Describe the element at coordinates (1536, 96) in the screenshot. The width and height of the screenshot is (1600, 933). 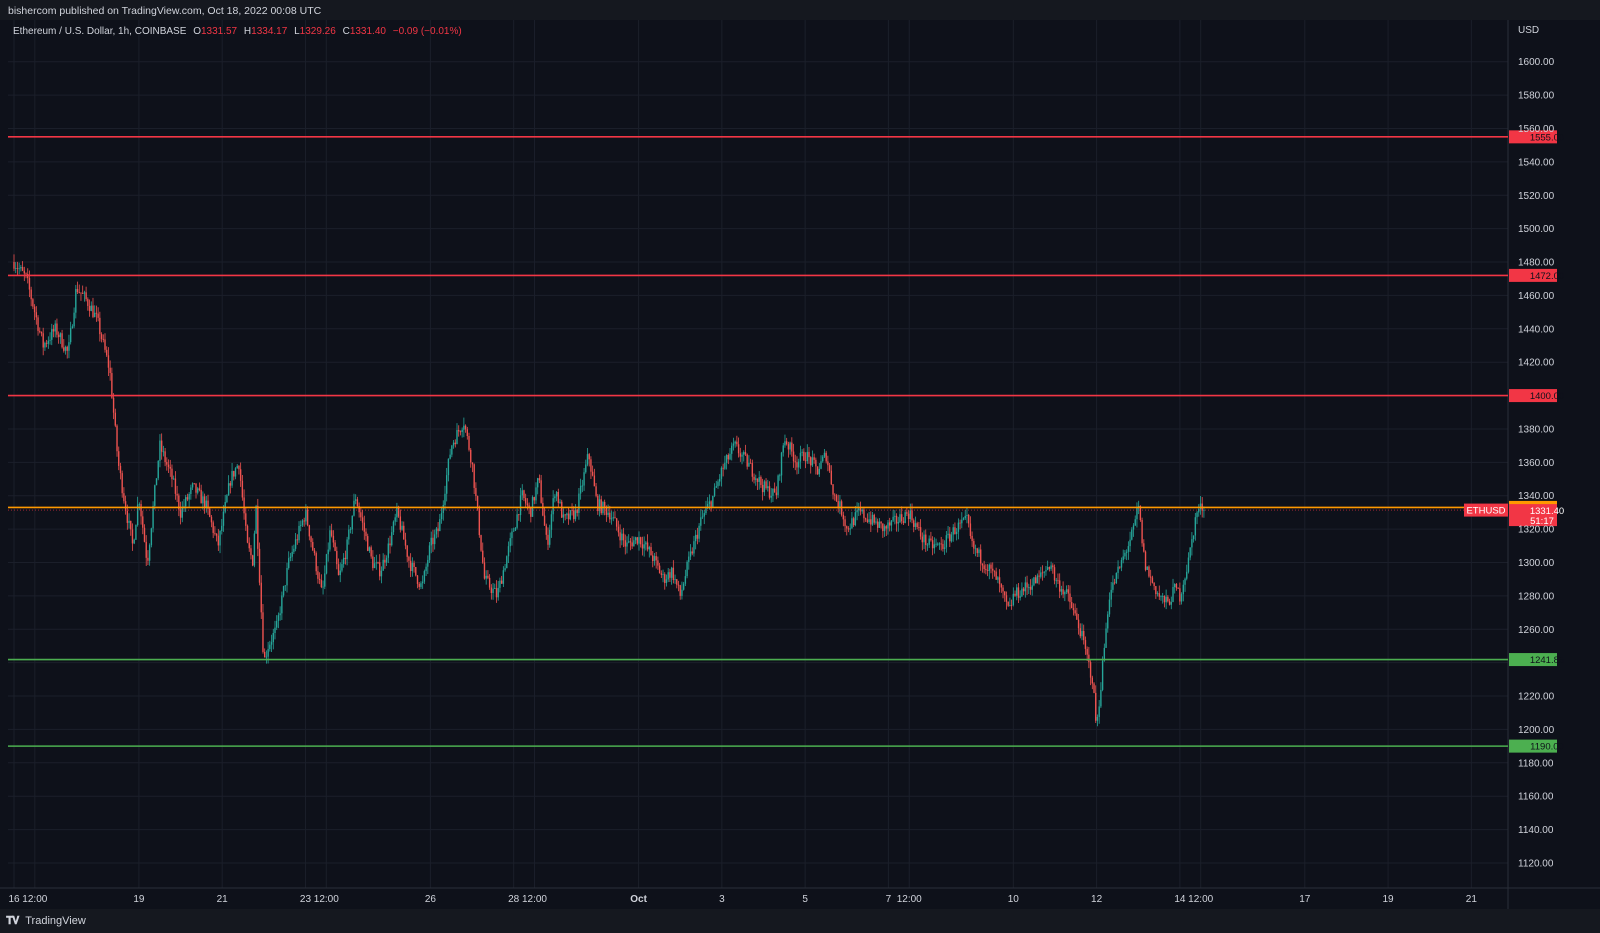
I see `price-tick-label: 1580.00` at that location.